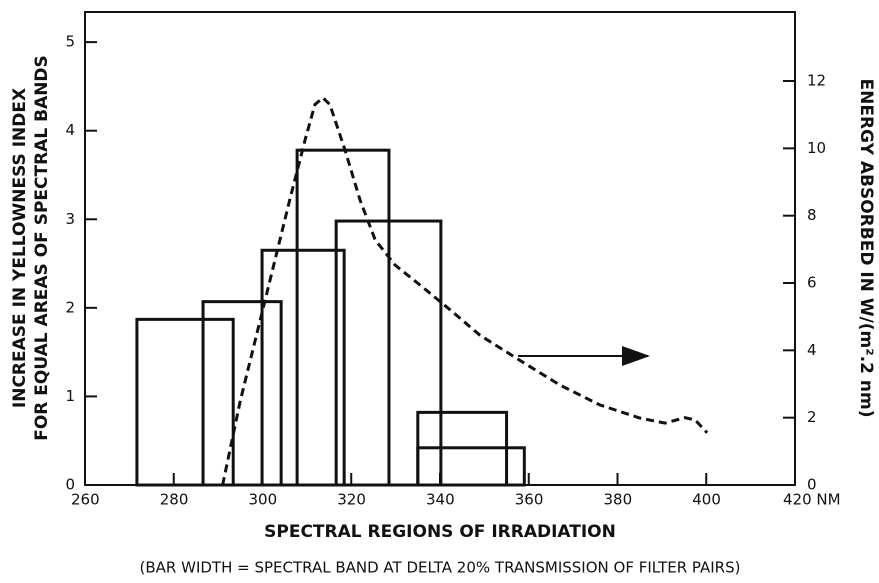 This screenshot has height=583, width=879. I want to click on y-tick-label: 0, so click(70, 485).